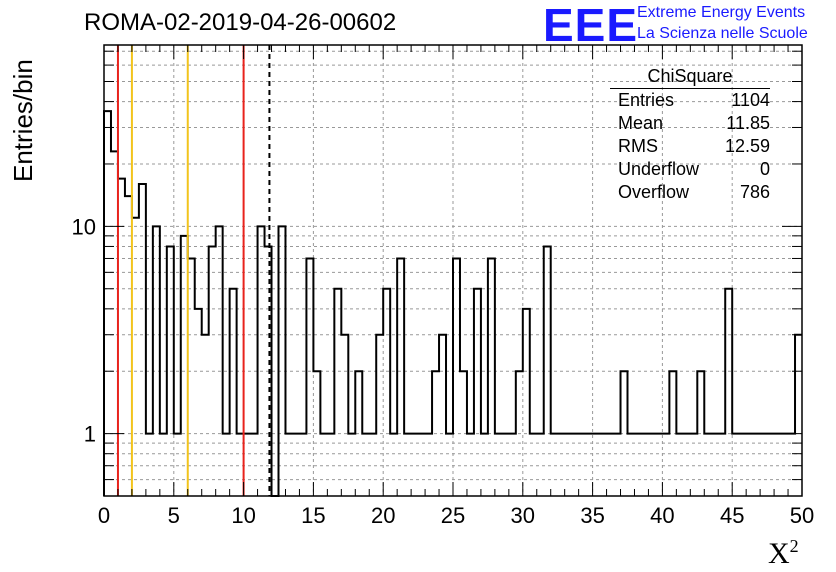 This screenshot has width=836, height=572. What do you see at coordinates (732, 515) in the screenshot?
I see `x-tick-label: 45` at bounding box center [732, 515].